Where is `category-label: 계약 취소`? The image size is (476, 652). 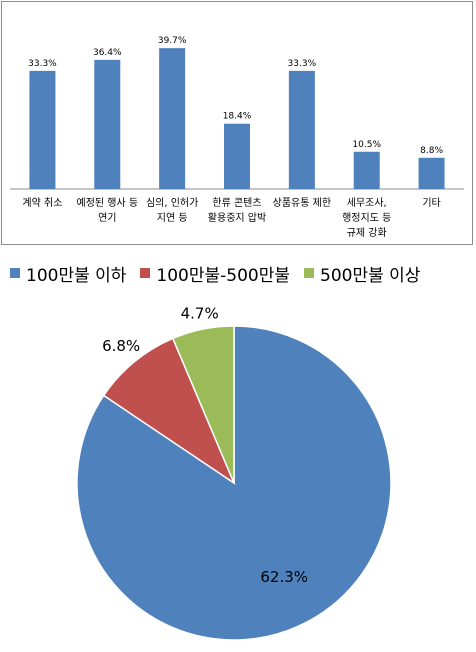
category-label: 계약 취소 is located at coordinates (42, 203).